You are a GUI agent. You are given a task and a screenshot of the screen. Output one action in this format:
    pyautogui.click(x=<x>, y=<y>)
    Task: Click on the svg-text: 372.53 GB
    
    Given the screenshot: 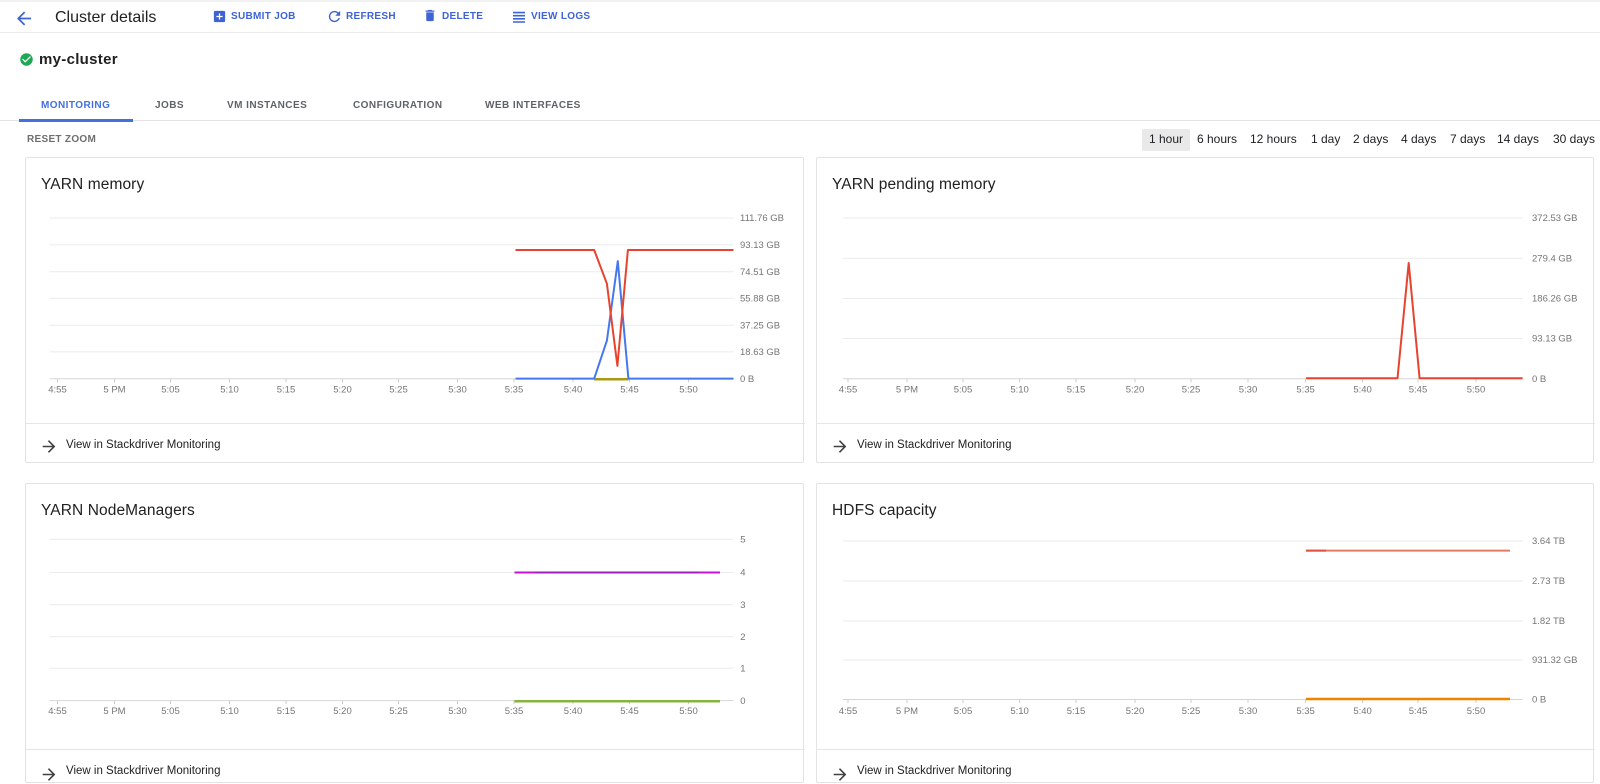 What is the action you would take?
    pyautogui.click(x=1554, y=218)
    